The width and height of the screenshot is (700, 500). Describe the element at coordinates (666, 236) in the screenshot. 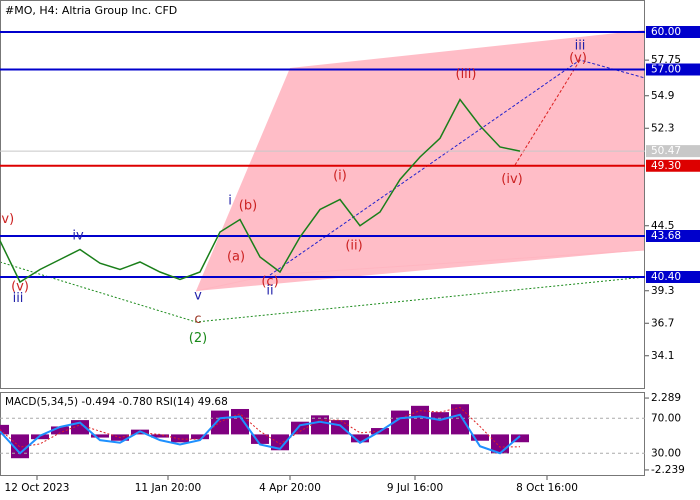

I see `level-label: 43.68` at that location.